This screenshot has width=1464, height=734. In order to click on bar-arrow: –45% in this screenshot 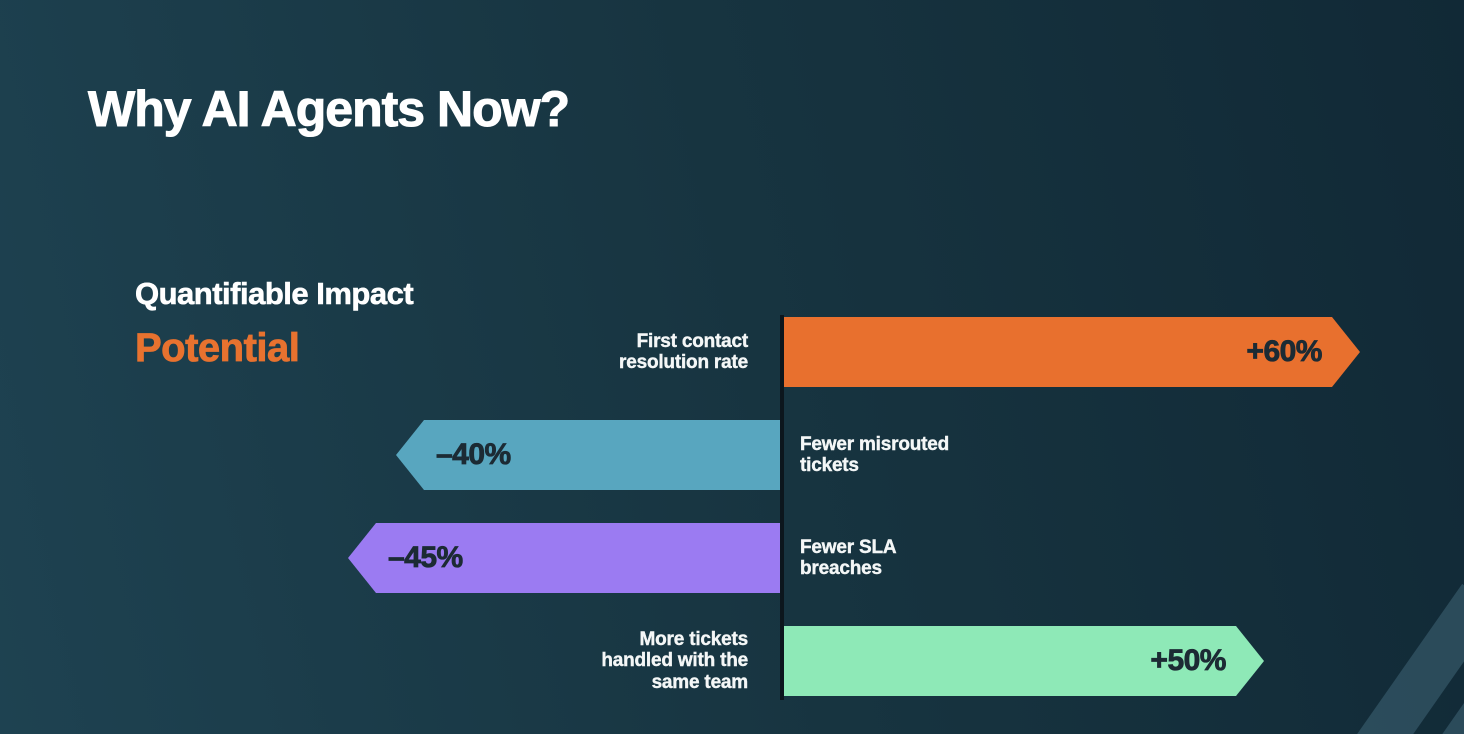, I will do `click(564, 558)`.